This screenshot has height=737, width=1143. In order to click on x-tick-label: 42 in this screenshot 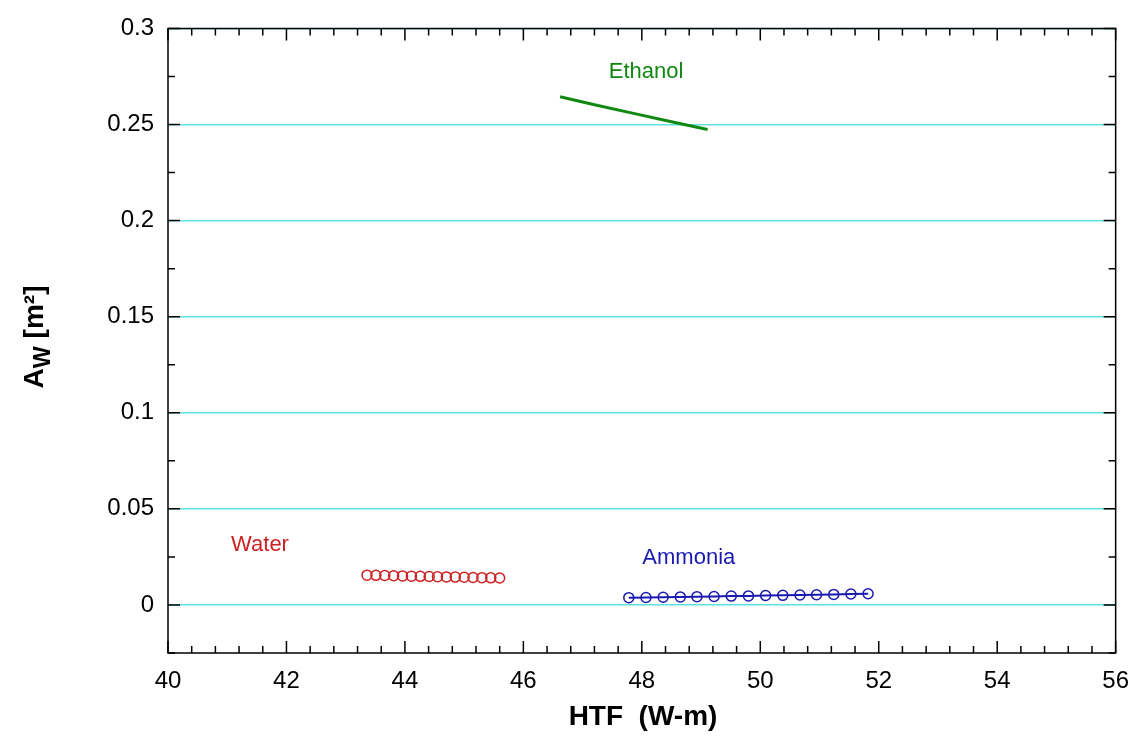, I will do `click(286, 680)`.